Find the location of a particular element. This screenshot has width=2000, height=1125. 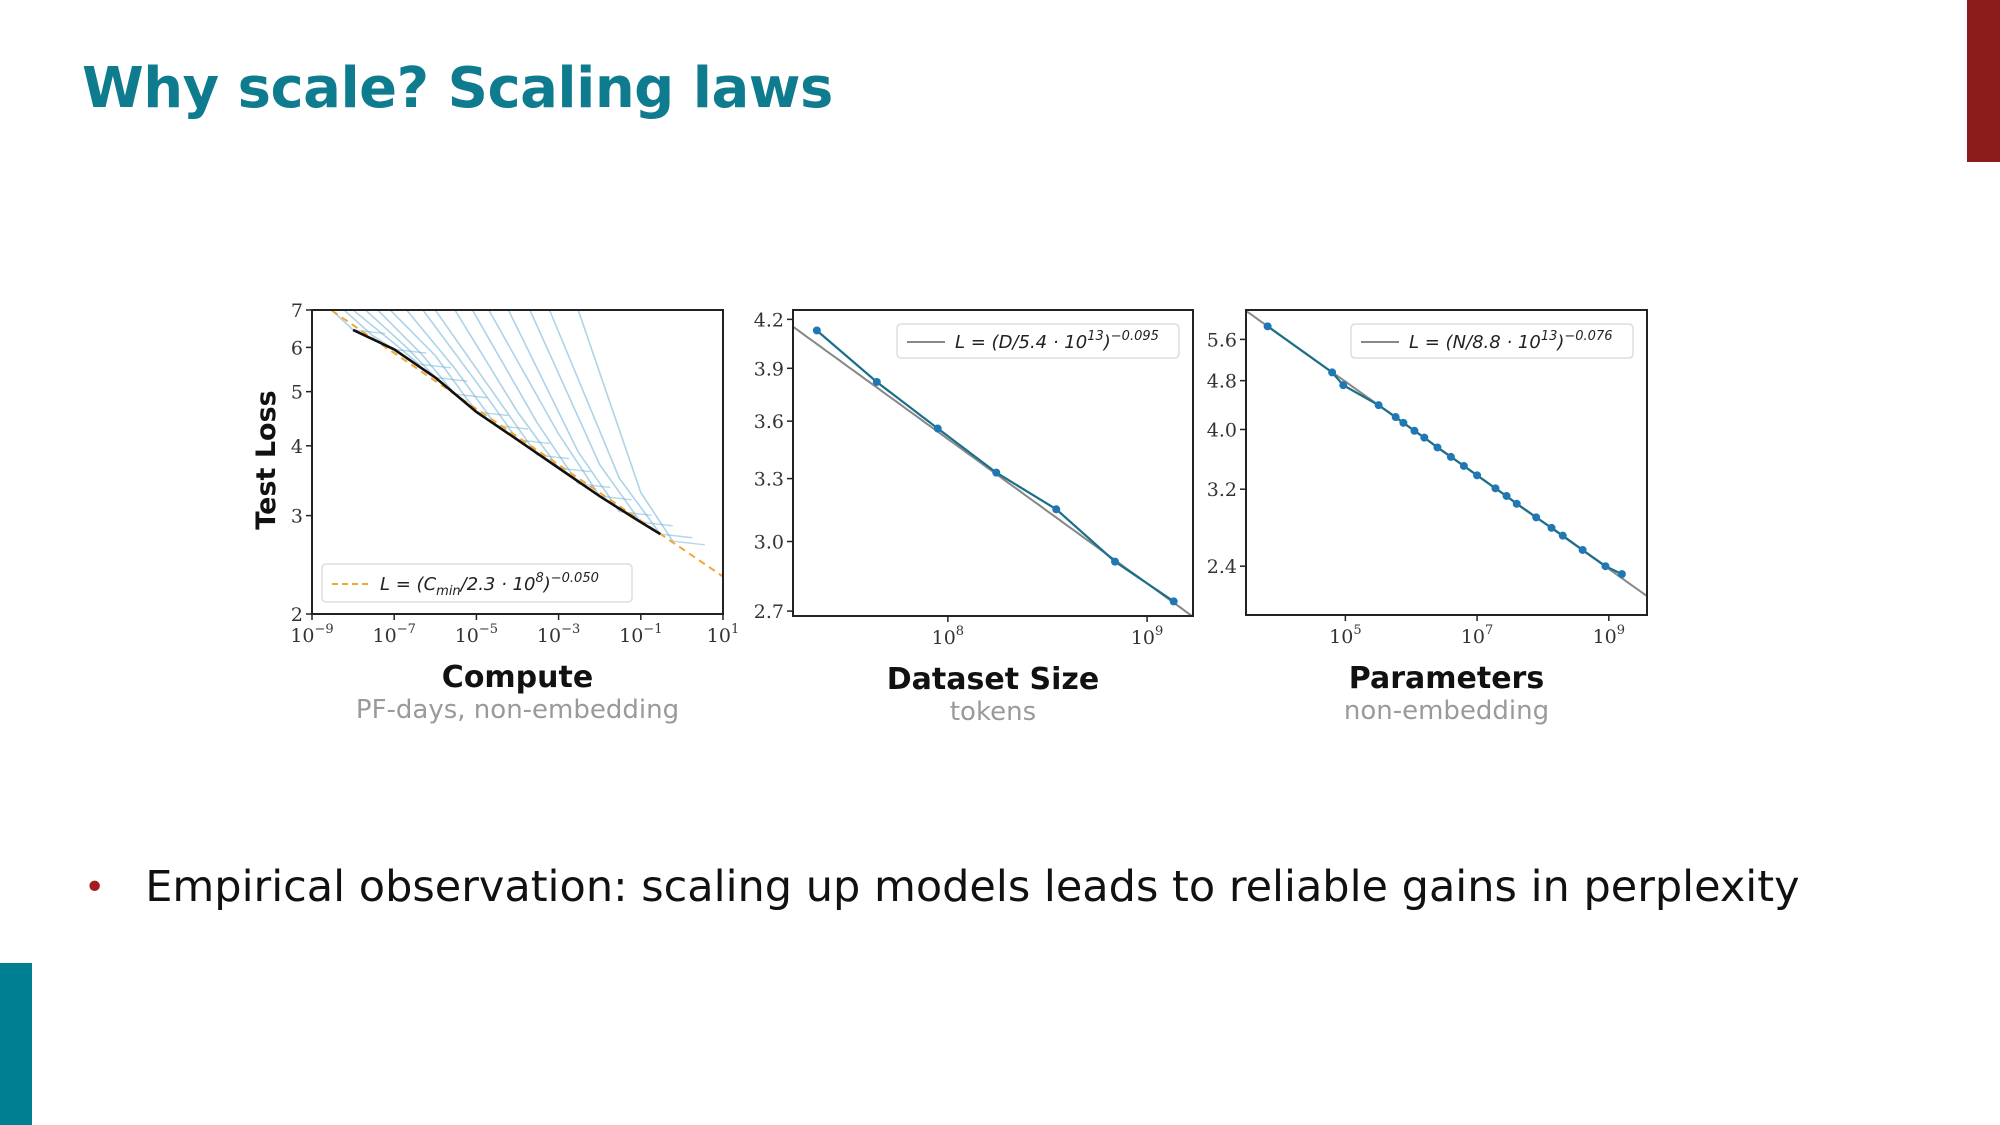

x-tick-label: 10⁹ is located at coordinates (1609, 635).